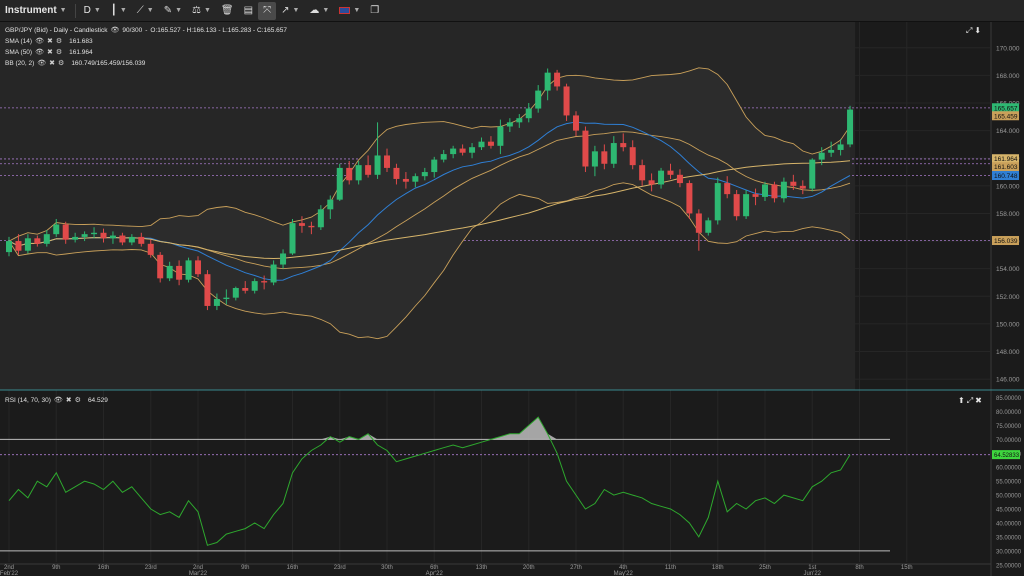 This screenshot has width=1024, height=576. Describe the element at coordinates (624, 573) in the screenshot. I see `date-tick-label: May'22` at that location.